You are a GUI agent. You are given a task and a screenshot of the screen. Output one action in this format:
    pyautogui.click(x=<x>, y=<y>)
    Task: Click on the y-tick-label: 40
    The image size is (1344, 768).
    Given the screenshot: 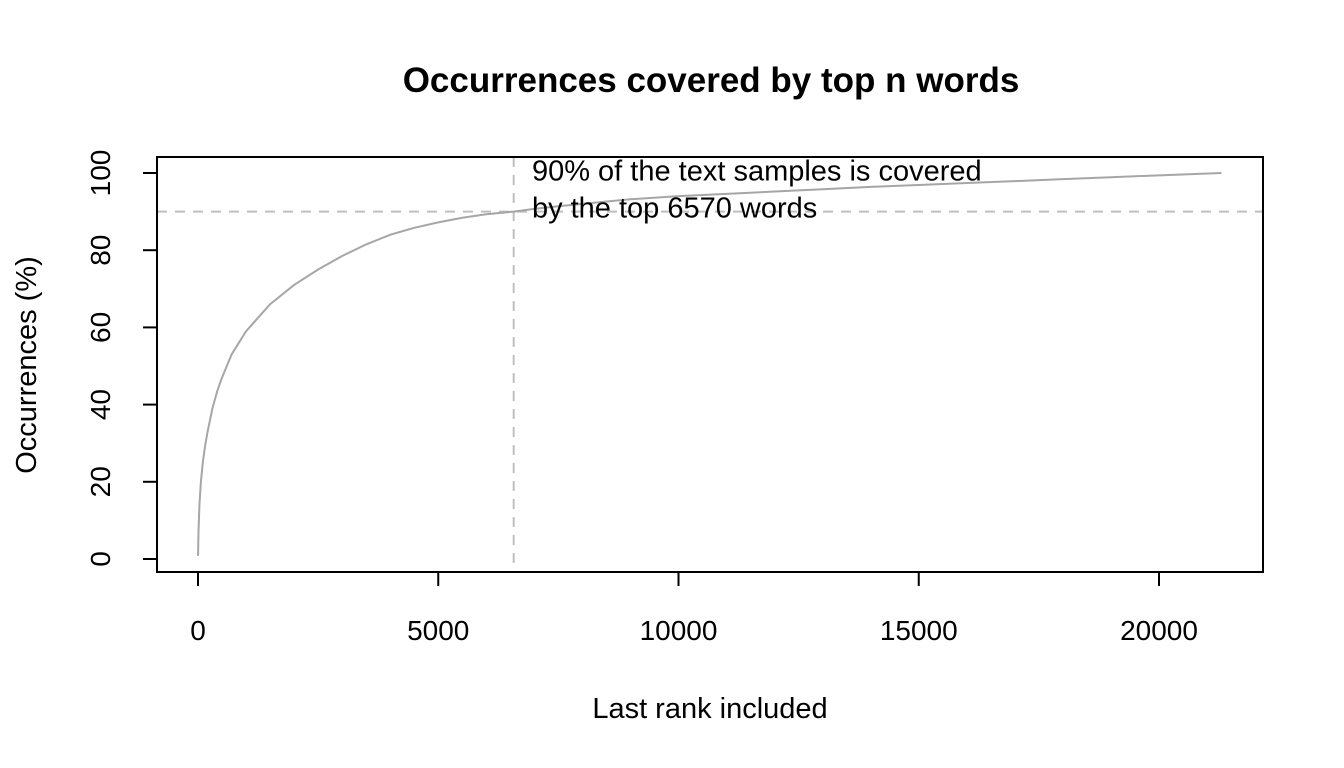 What is the action you would take?
    pyautogui.click(x=100, y=404)
    